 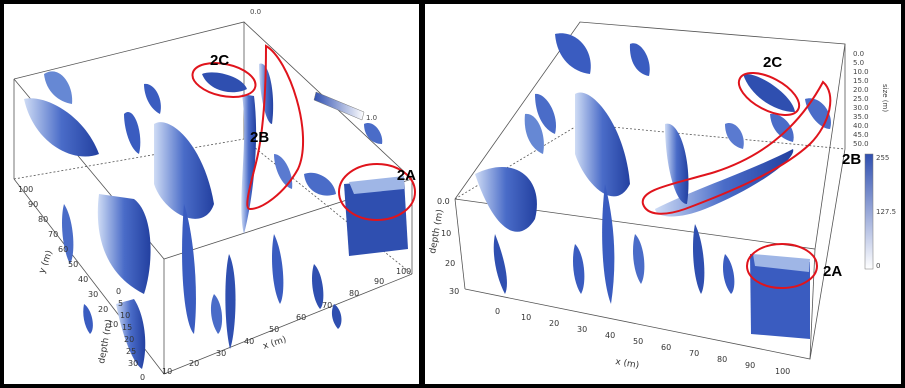 I want to click on colorbar: 0.0 1.0, so click(x=313, y=65).